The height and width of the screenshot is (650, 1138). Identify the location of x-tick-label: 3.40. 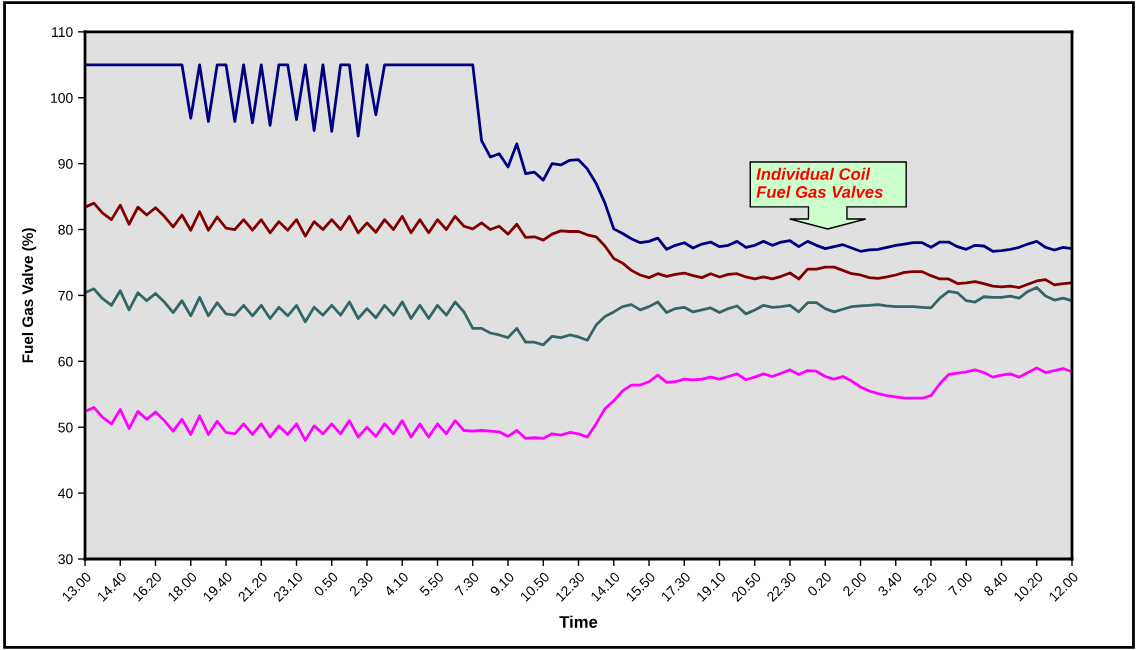
(890, 584).